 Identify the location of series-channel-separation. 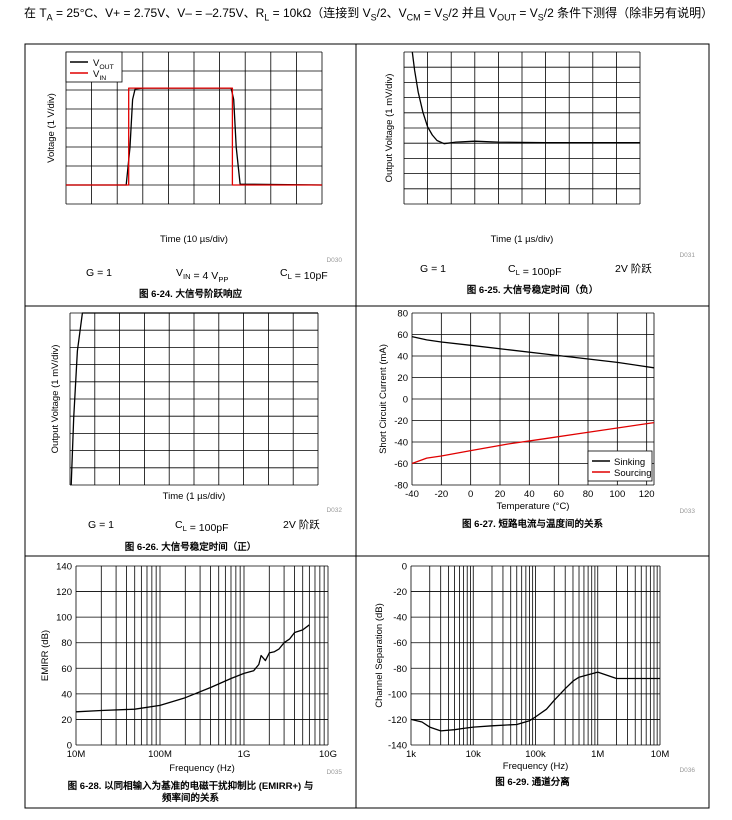
(535, 701).